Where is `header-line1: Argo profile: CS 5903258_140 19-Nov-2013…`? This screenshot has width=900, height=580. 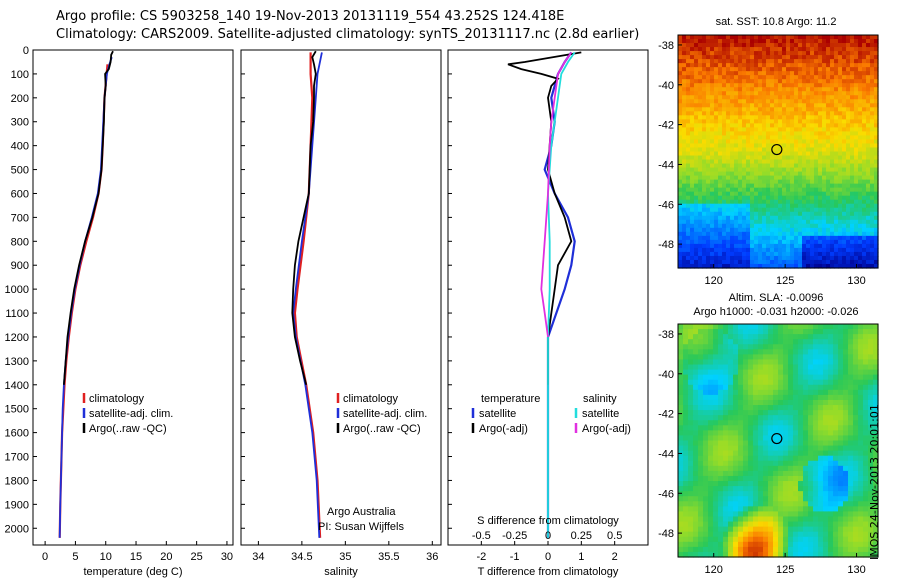
header-line1: Argo profile: CS 5903258_140 19-Nov-2013… is located at coordinates (310, 16).